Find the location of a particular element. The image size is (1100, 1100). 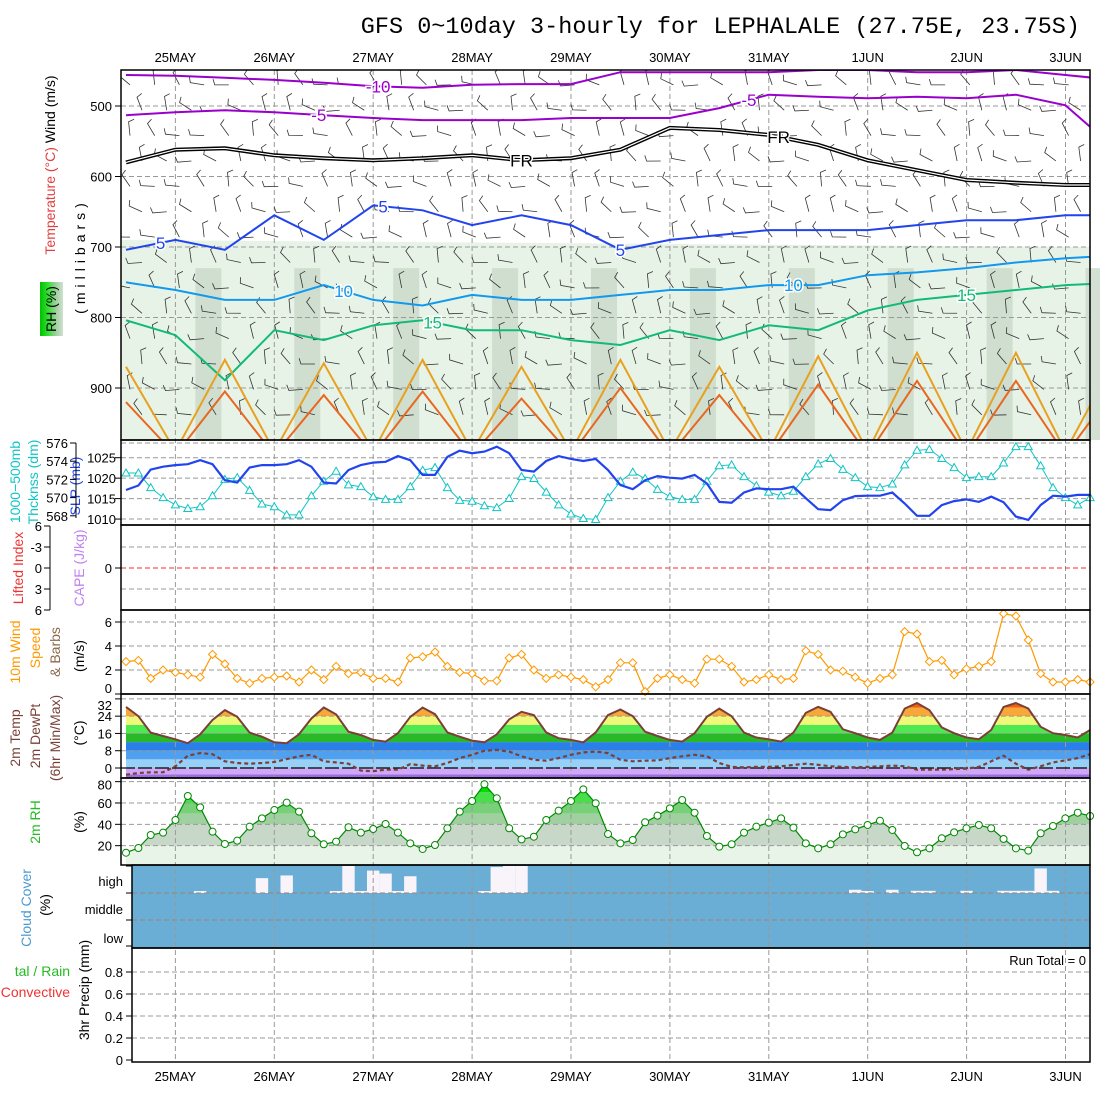

isotherm-label: -5 is located at coordinates (748, 100).